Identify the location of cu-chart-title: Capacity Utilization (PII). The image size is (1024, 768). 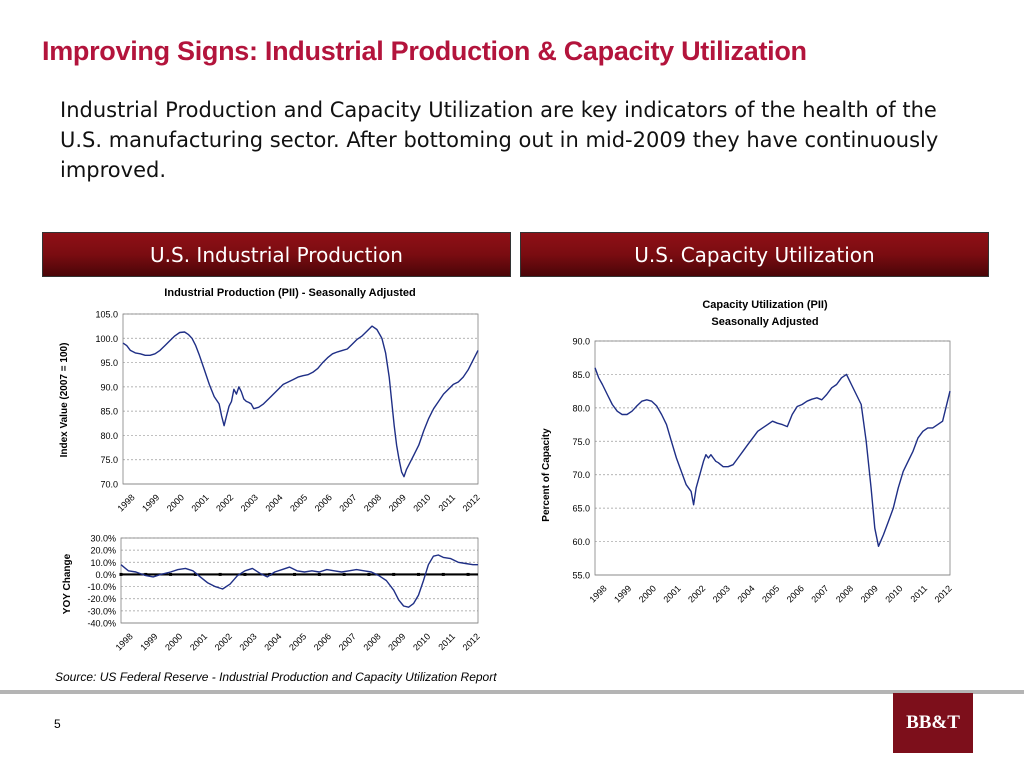
(765, 305).